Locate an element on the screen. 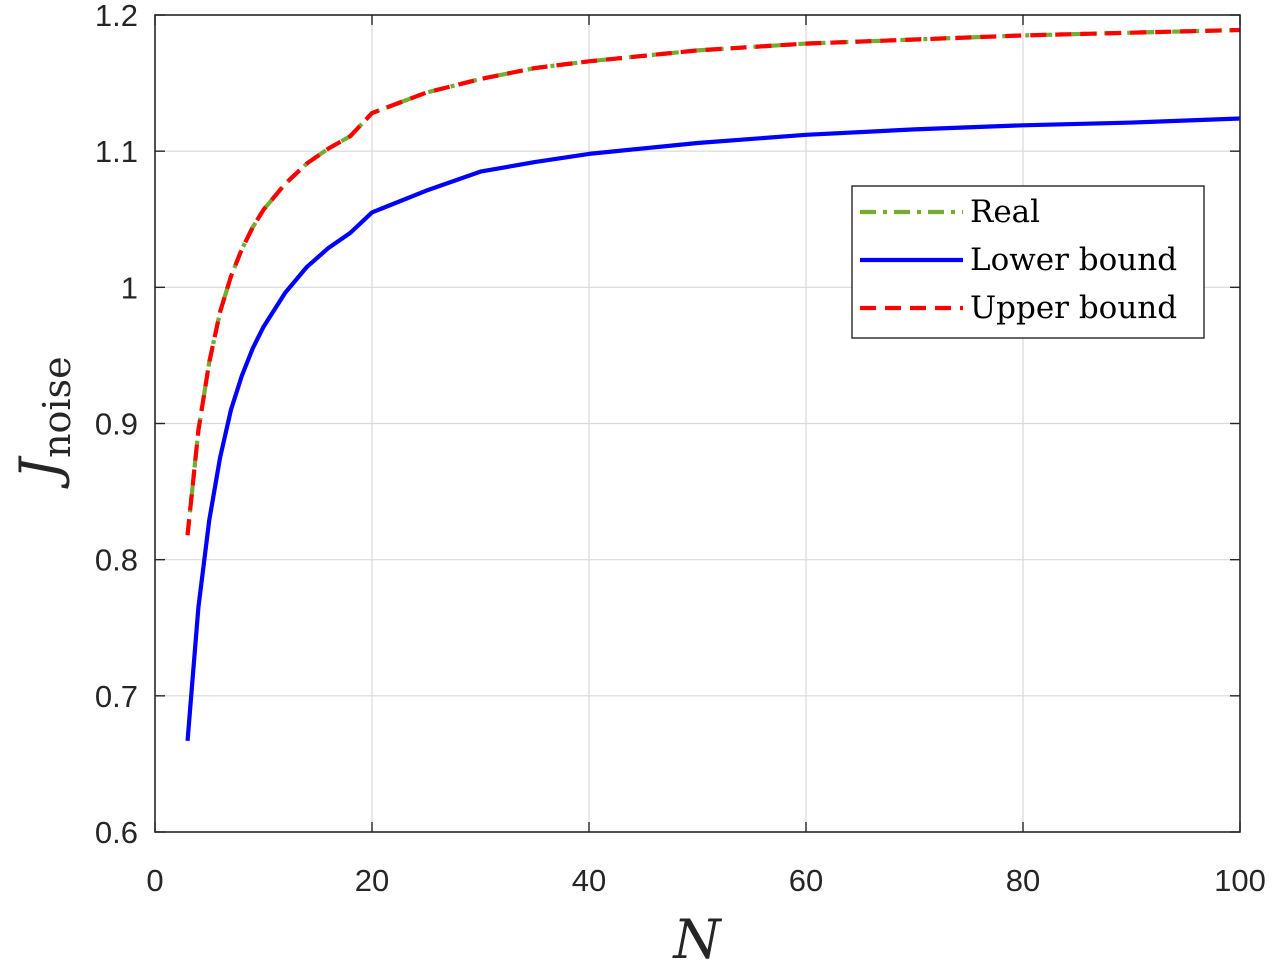 This screenshot has height=961, width=1275. y-tick-label: 1 is located at coordinates (129, 287).